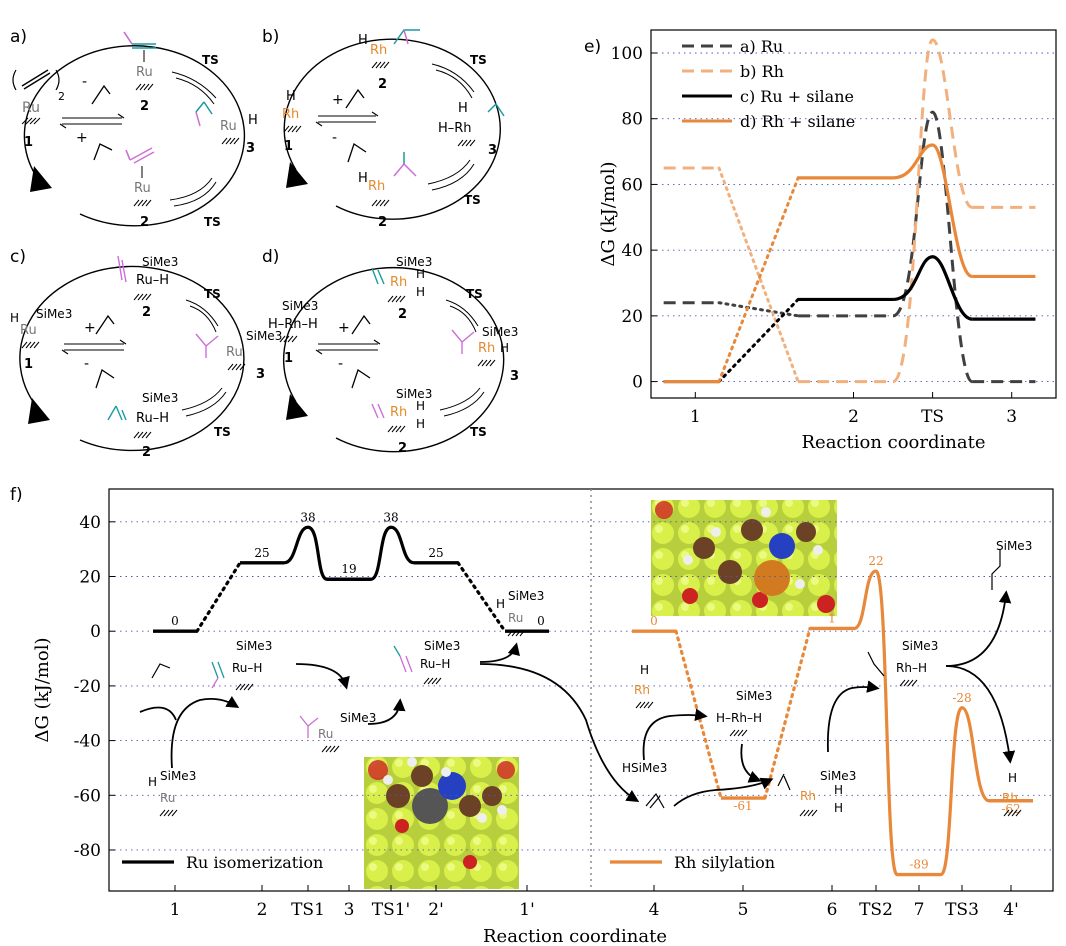  I want to click on panel-d-ligand-2b, so click(396, 429).